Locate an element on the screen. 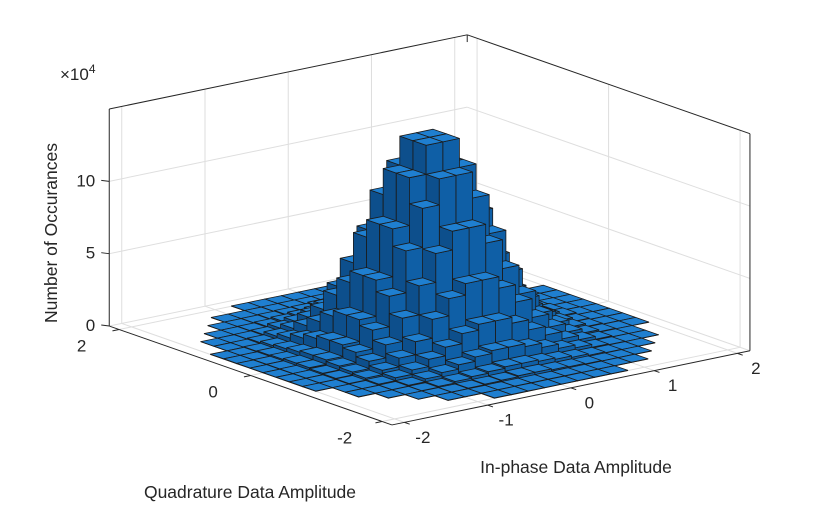 The width and height of the screenshot is (840, 505). x-tick-label: 2 is located at coordinates (755, 368).